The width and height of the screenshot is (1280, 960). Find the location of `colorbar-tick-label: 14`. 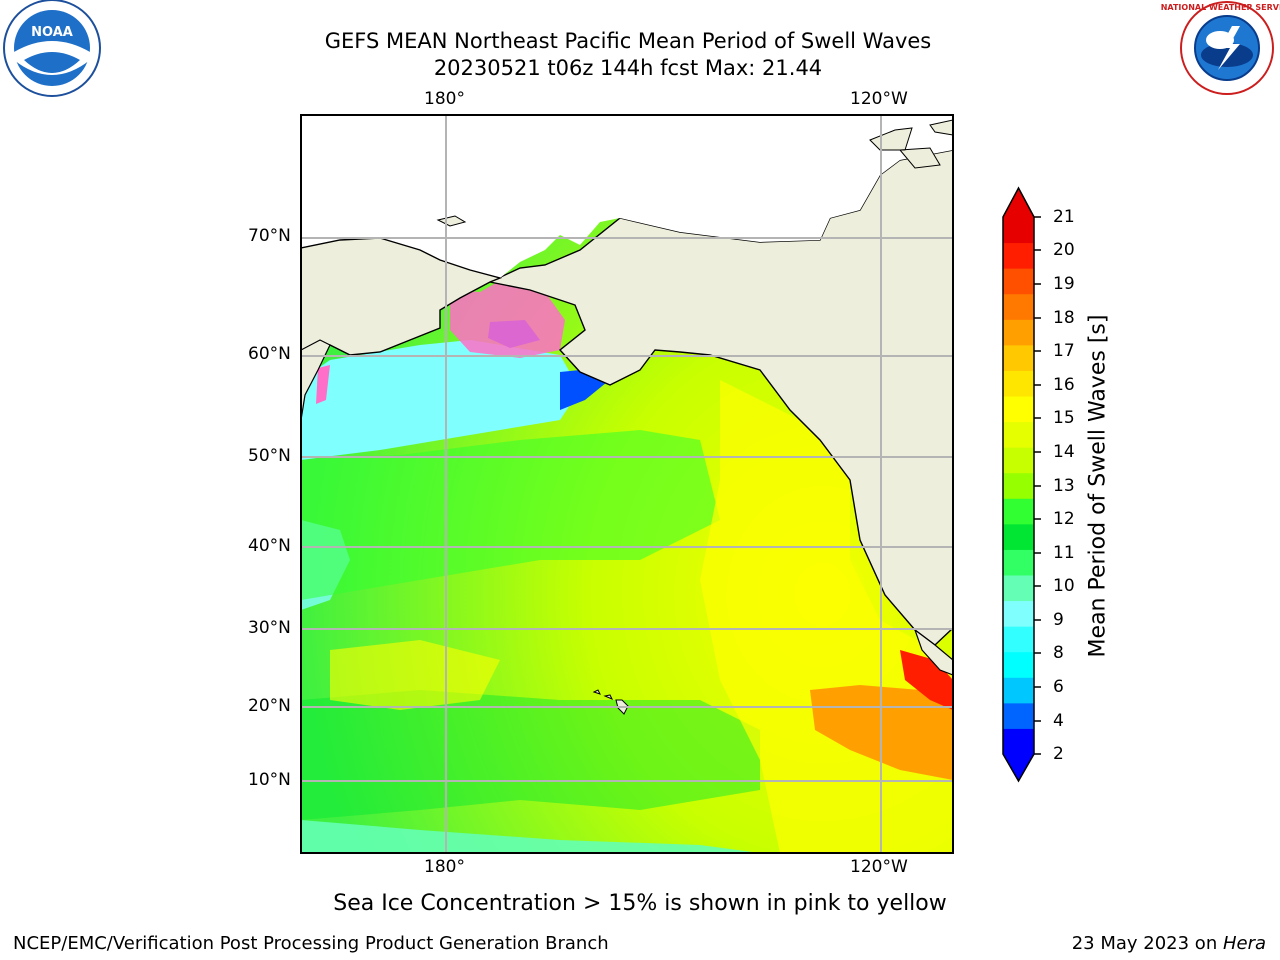

colorbar-tick-label: 14 is located at coordinates (1064, 452).